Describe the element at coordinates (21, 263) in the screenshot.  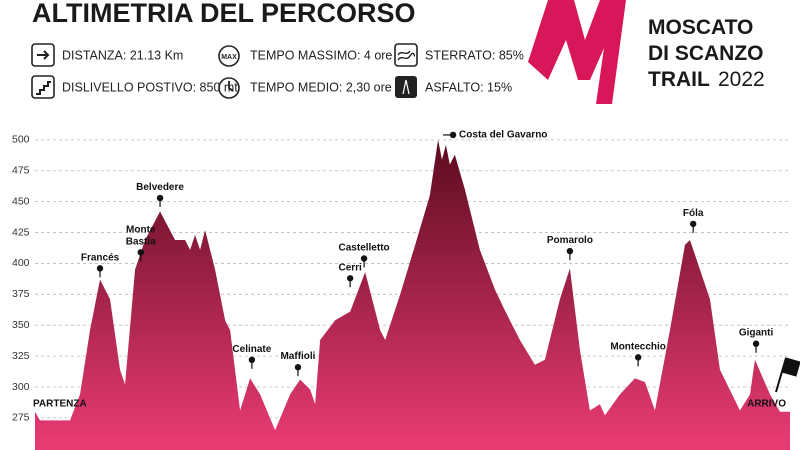
I see `y-tick-label: 400` at that location.